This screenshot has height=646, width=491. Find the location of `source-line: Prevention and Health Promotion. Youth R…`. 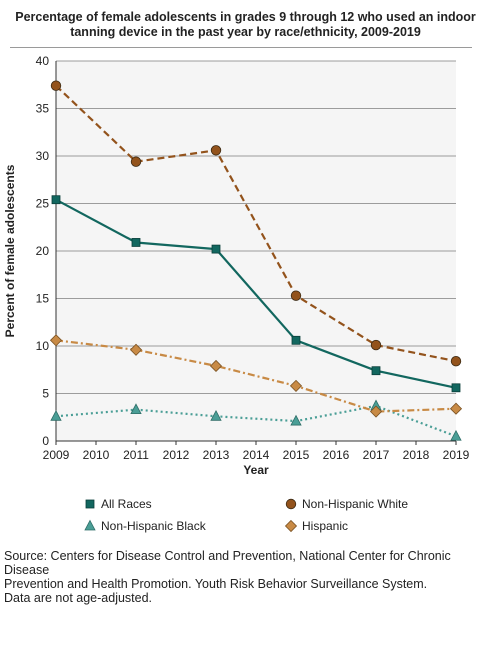

source-line: Prevention and Health Promotion. Youth R… is located at coordinates (216, 584).